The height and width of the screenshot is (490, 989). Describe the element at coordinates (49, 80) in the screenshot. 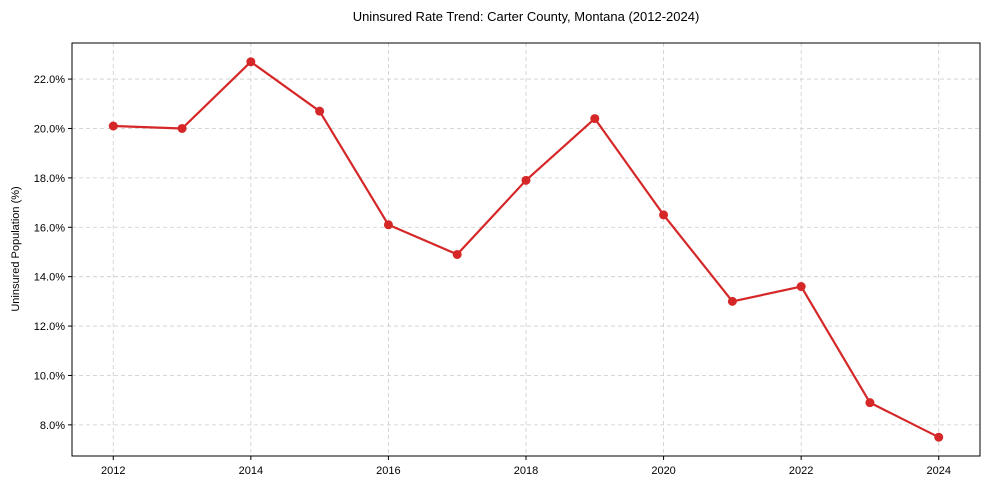

I see `y-tick-label: 22.0%` at that location.